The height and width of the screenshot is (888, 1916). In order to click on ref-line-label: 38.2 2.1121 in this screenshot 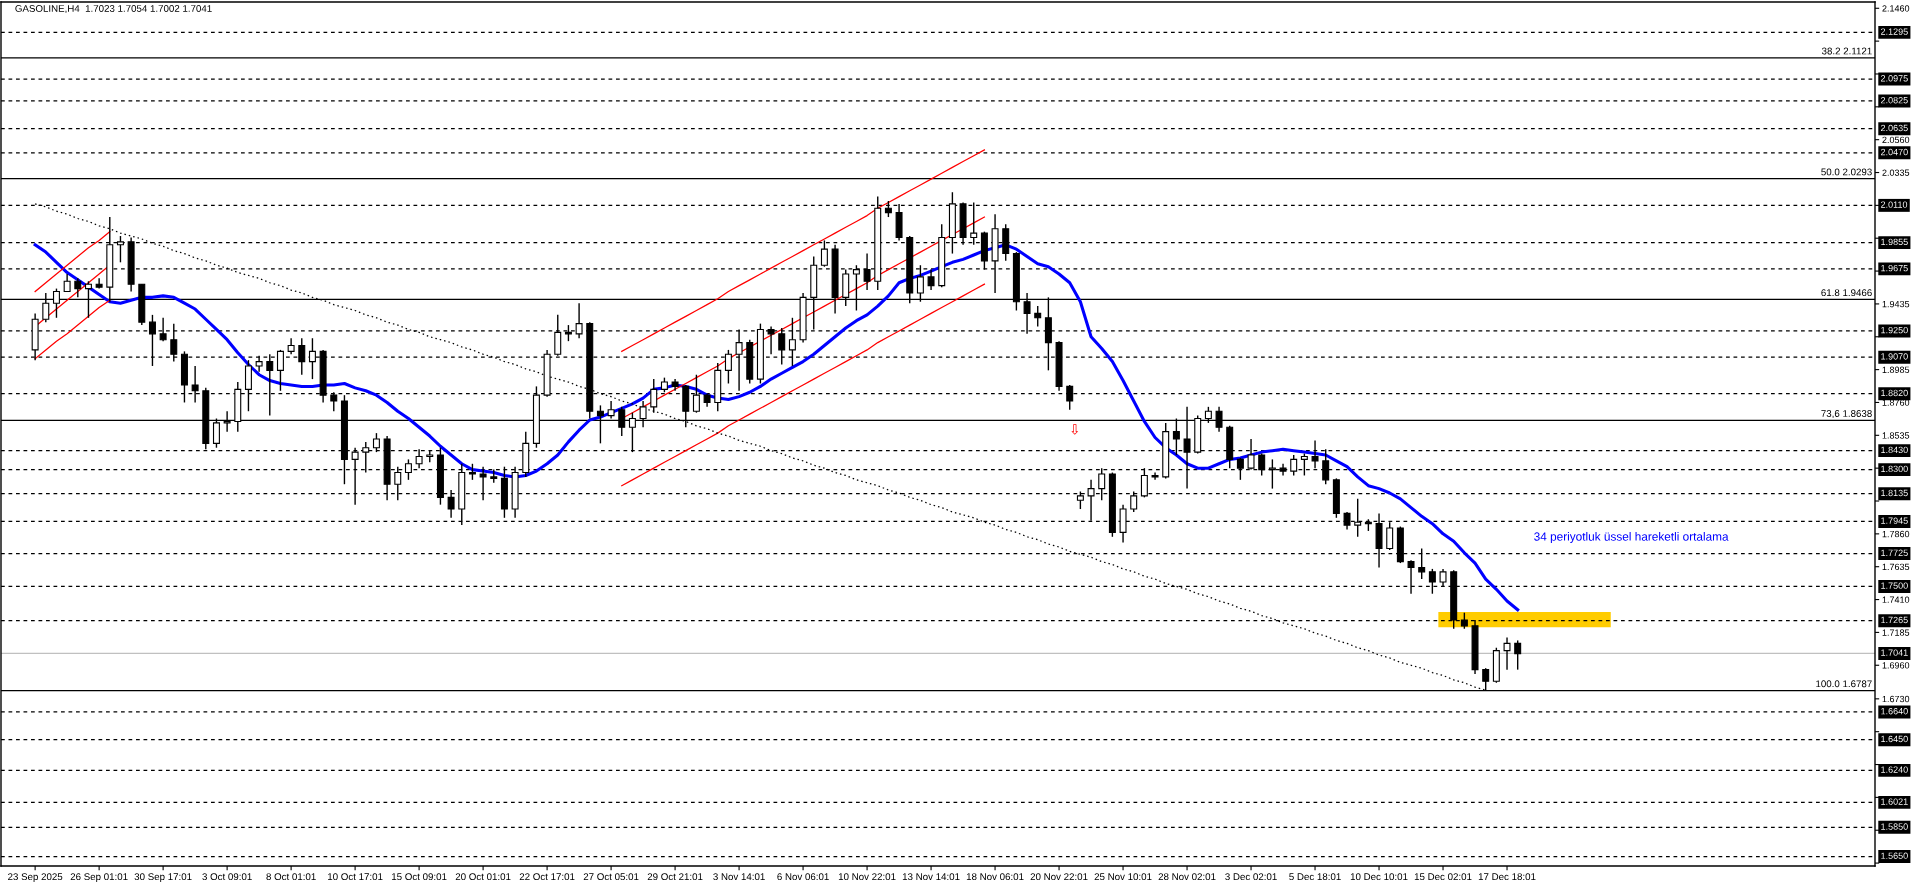, I will do `click(1846, 51)`.